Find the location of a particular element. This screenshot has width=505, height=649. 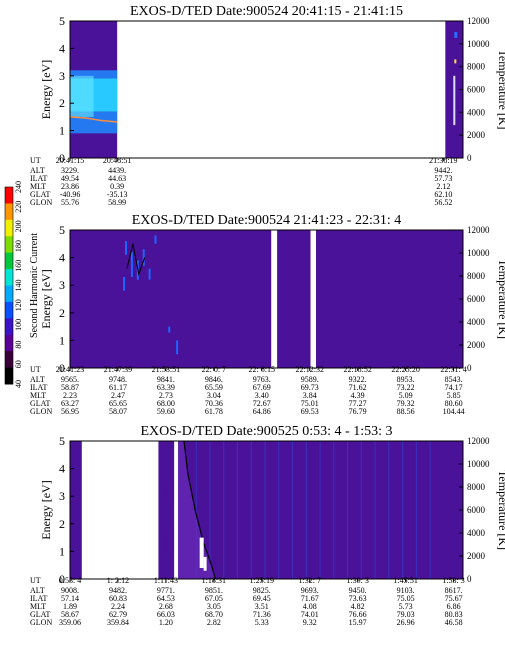

orbit-value-ut: 1:32: 7 is located at coordinates (310, 580).